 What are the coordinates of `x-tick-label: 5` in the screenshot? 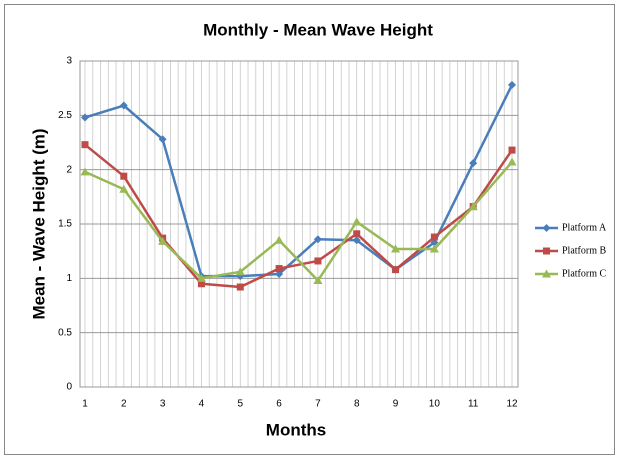 It's located at (240, 404).